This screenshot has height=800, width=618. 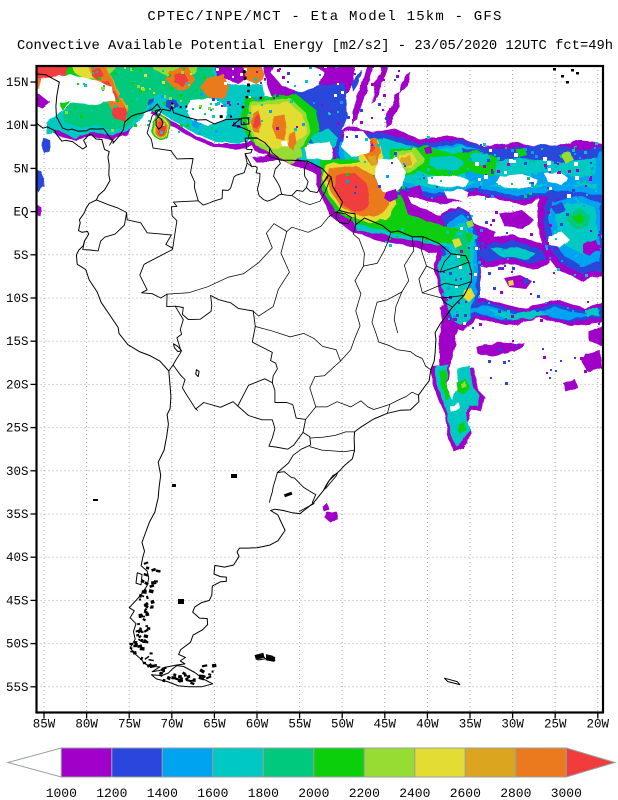 What do you see at coordinates (86, 725) in the screenshot?
I see `svg-text: 80W` at bounding box center [86, 725].